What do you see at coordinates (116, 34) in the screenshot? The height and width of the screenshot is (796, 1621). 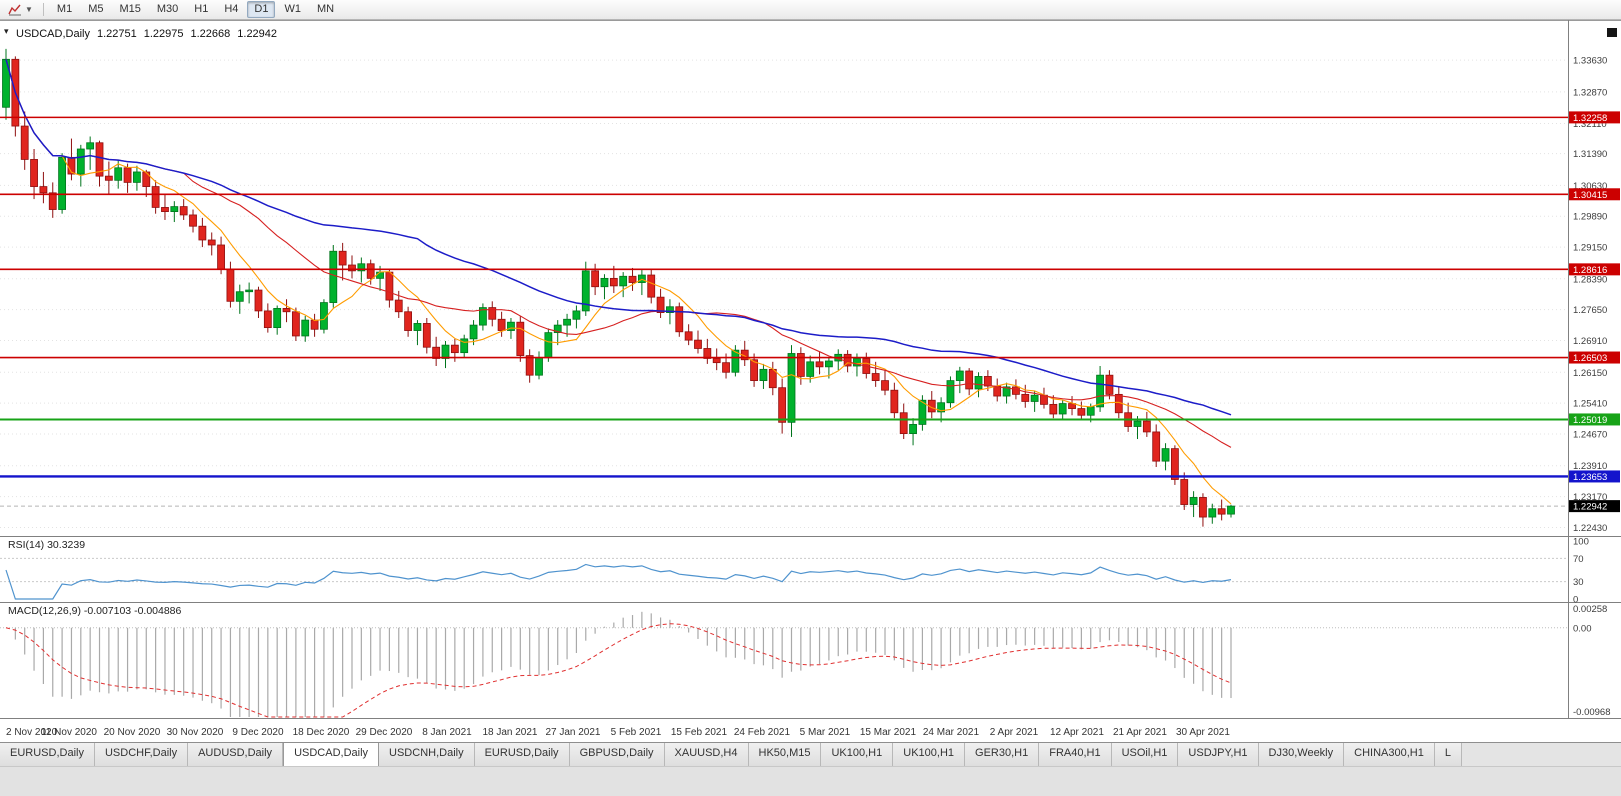 I see `open-value: 1.22751` at bounding box center [116, 34].